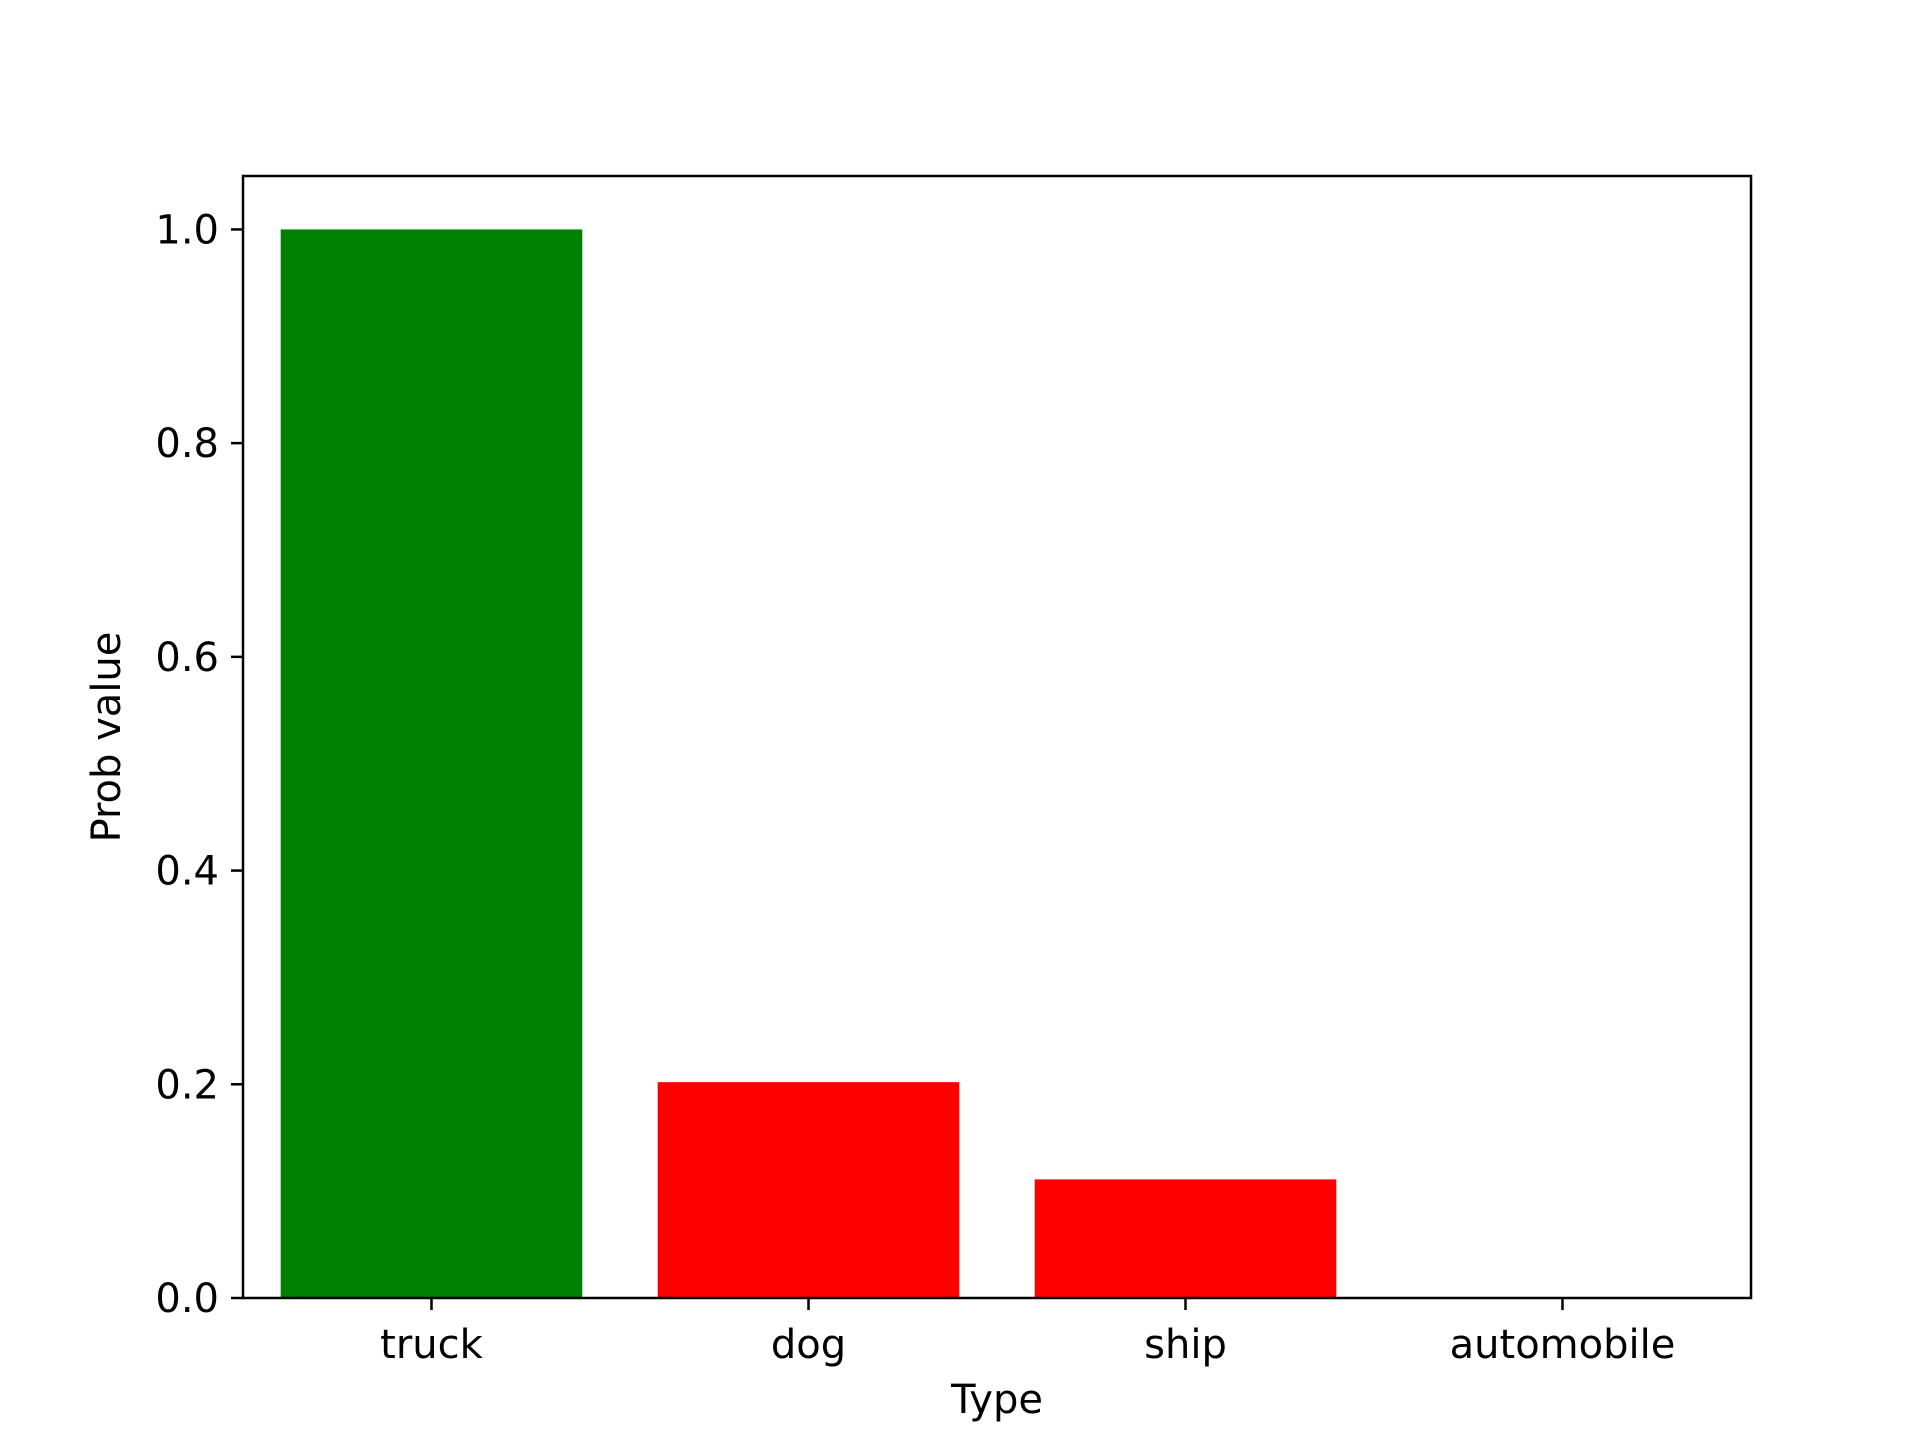 Image resolution: width=1920 pixels, height=1440 pixels. I want to click on x-axis-ticks: truck dog ship automobile, so click(1027, 1333).